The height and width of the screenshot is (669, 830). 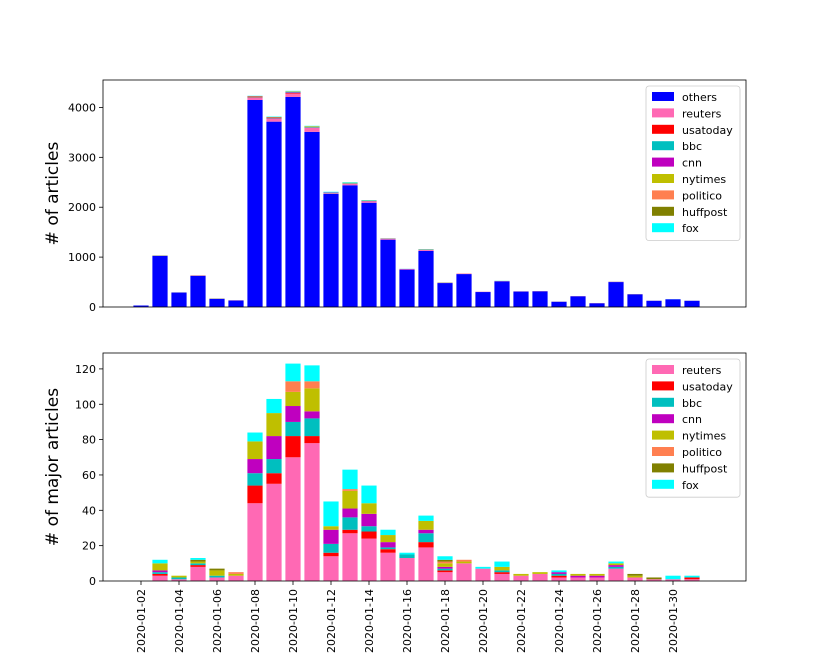 What do you see at coordinates (663, 369) in the screenshot?
I see `legend-swatch-reuters` at bounding box center [663, 369].